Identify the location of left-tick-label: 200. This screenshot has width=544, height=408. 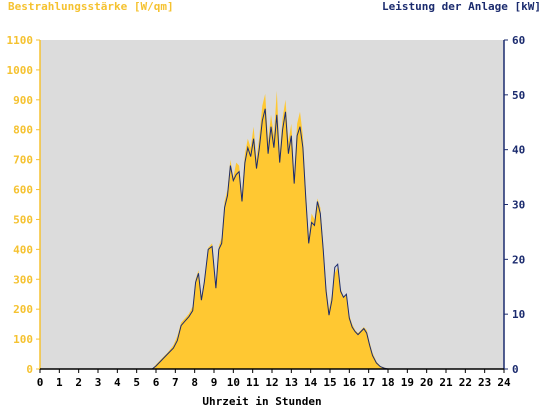
(23, 309).